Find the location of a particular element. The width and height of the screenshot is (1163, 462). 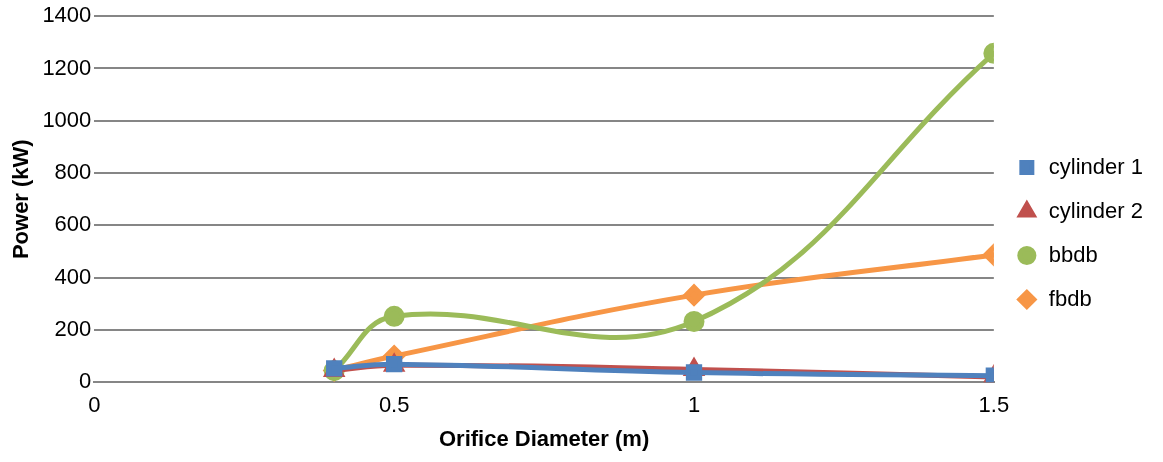

y-tick-label: 1400 is located at coordinates (67, 15).